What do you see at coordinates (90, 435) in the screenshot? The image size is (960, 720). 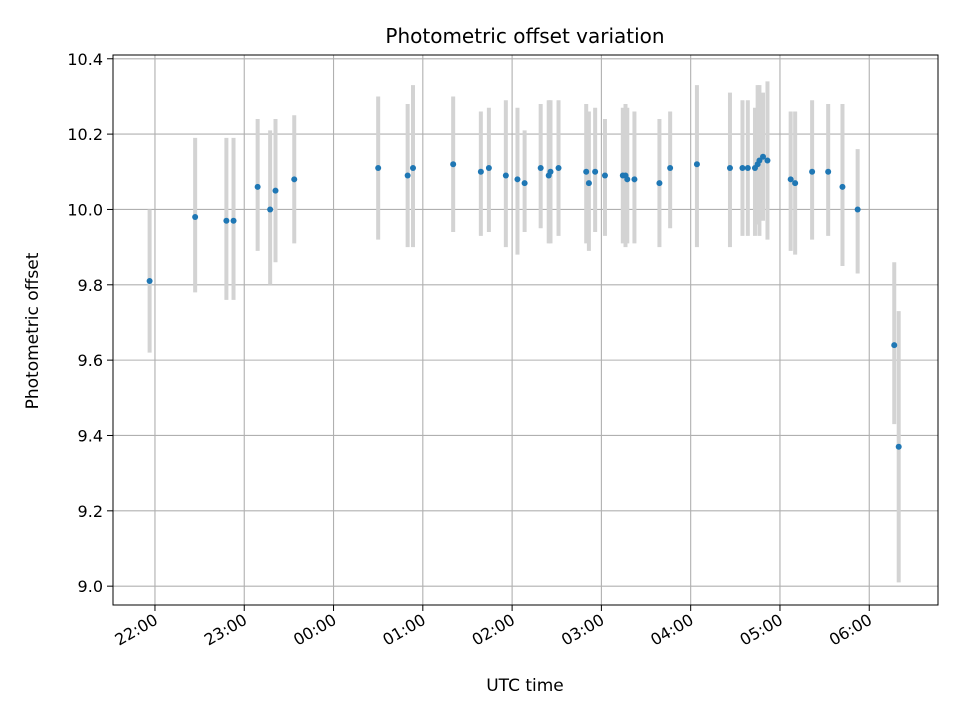 I see `y-tick-label: 9.4` at bounding box center [90, 435].